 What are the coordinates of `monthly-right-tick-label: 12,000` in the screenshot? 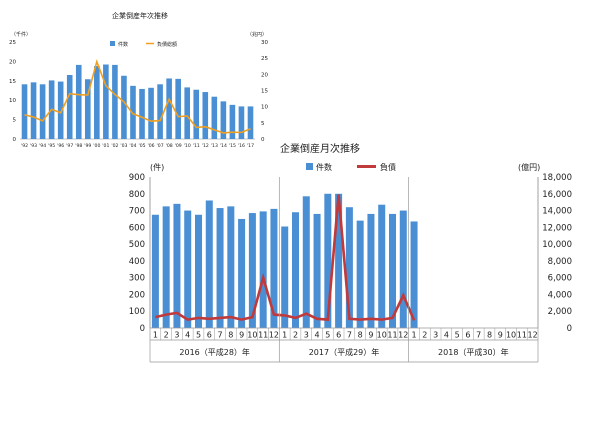 It's located at (557, 228).